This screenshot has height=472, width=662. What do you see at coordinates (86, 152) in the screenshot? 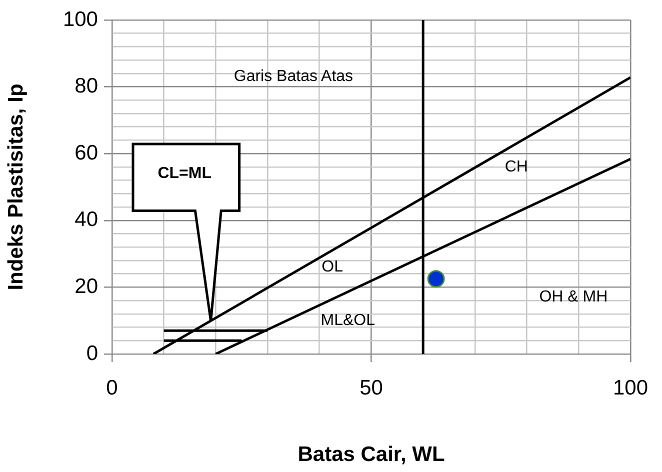
I see `y-tick-label: 60` at bounding box center [86, 152].